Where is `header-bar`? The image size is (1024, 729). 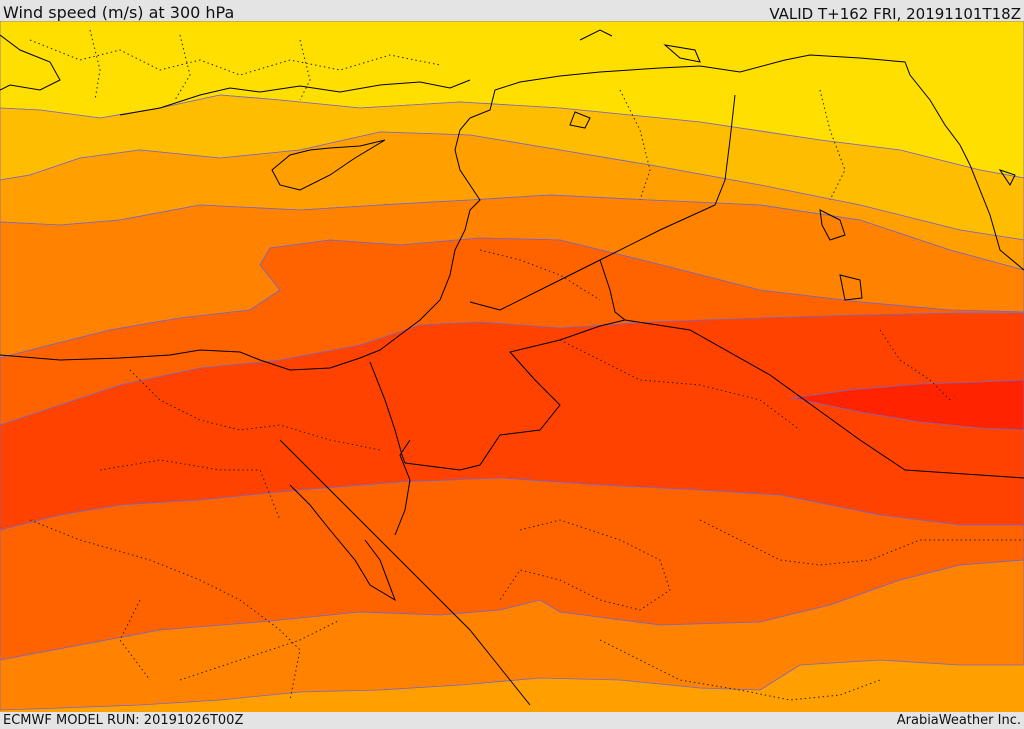
header-bar is located at coordinates (512, 10).